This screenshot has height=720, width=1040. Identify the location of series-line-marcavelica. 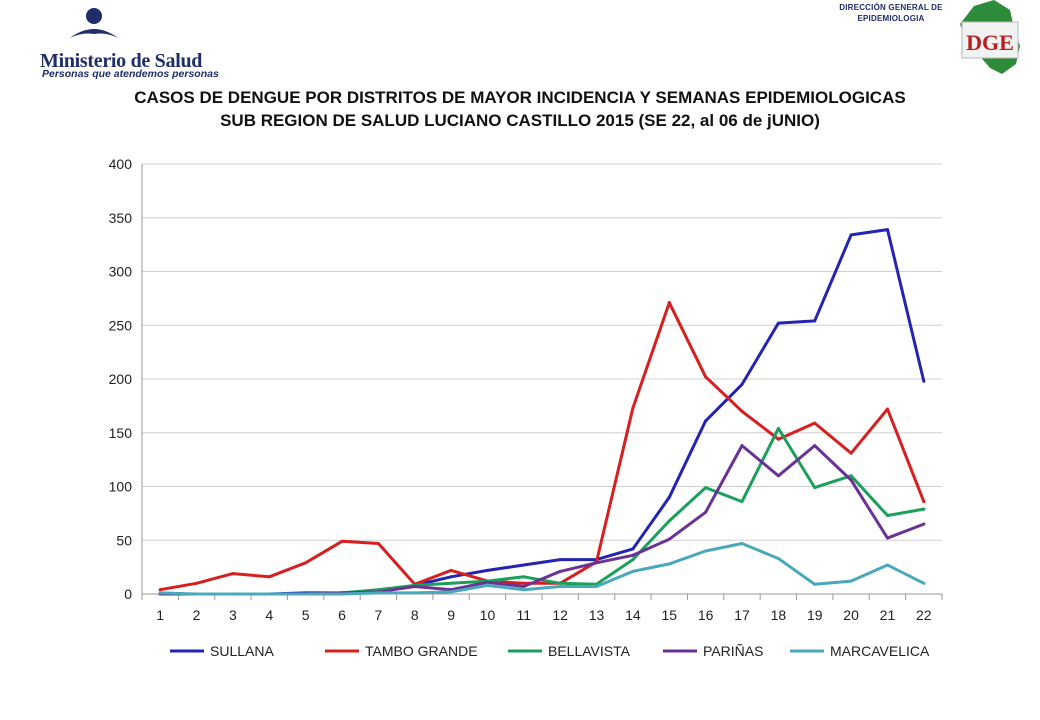
(542, 569).